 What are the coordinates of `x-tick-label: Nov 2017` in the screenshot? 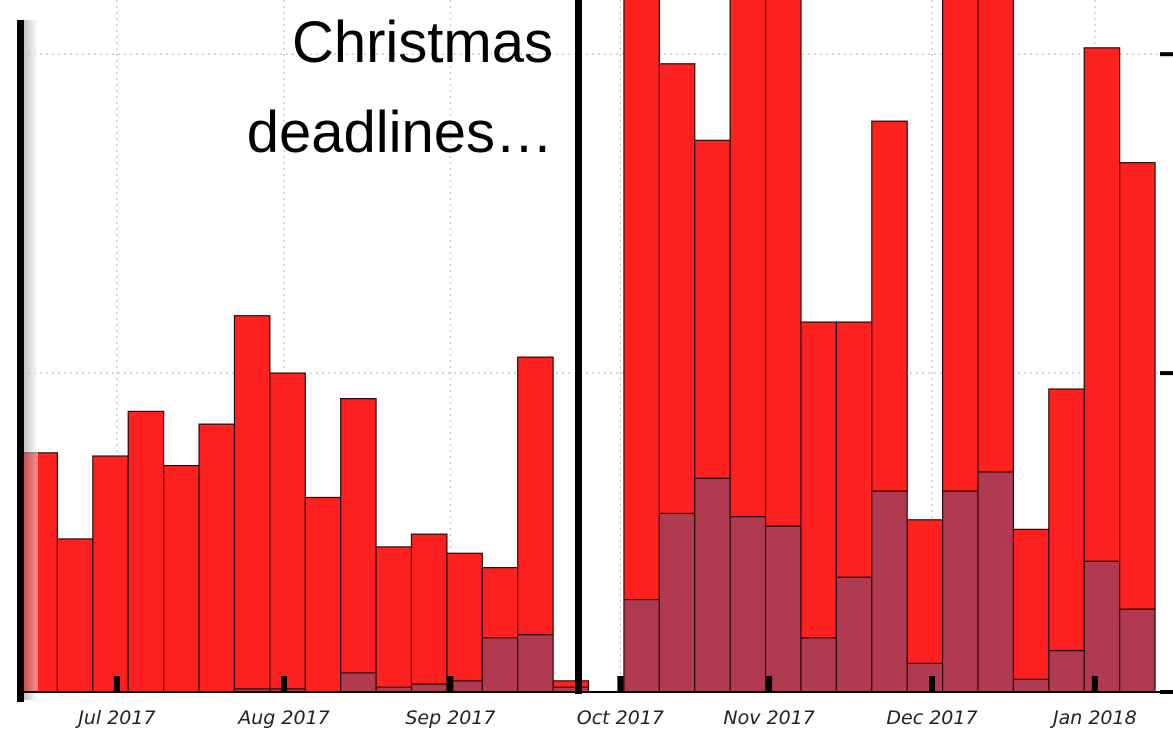 It's located at (768, 718).